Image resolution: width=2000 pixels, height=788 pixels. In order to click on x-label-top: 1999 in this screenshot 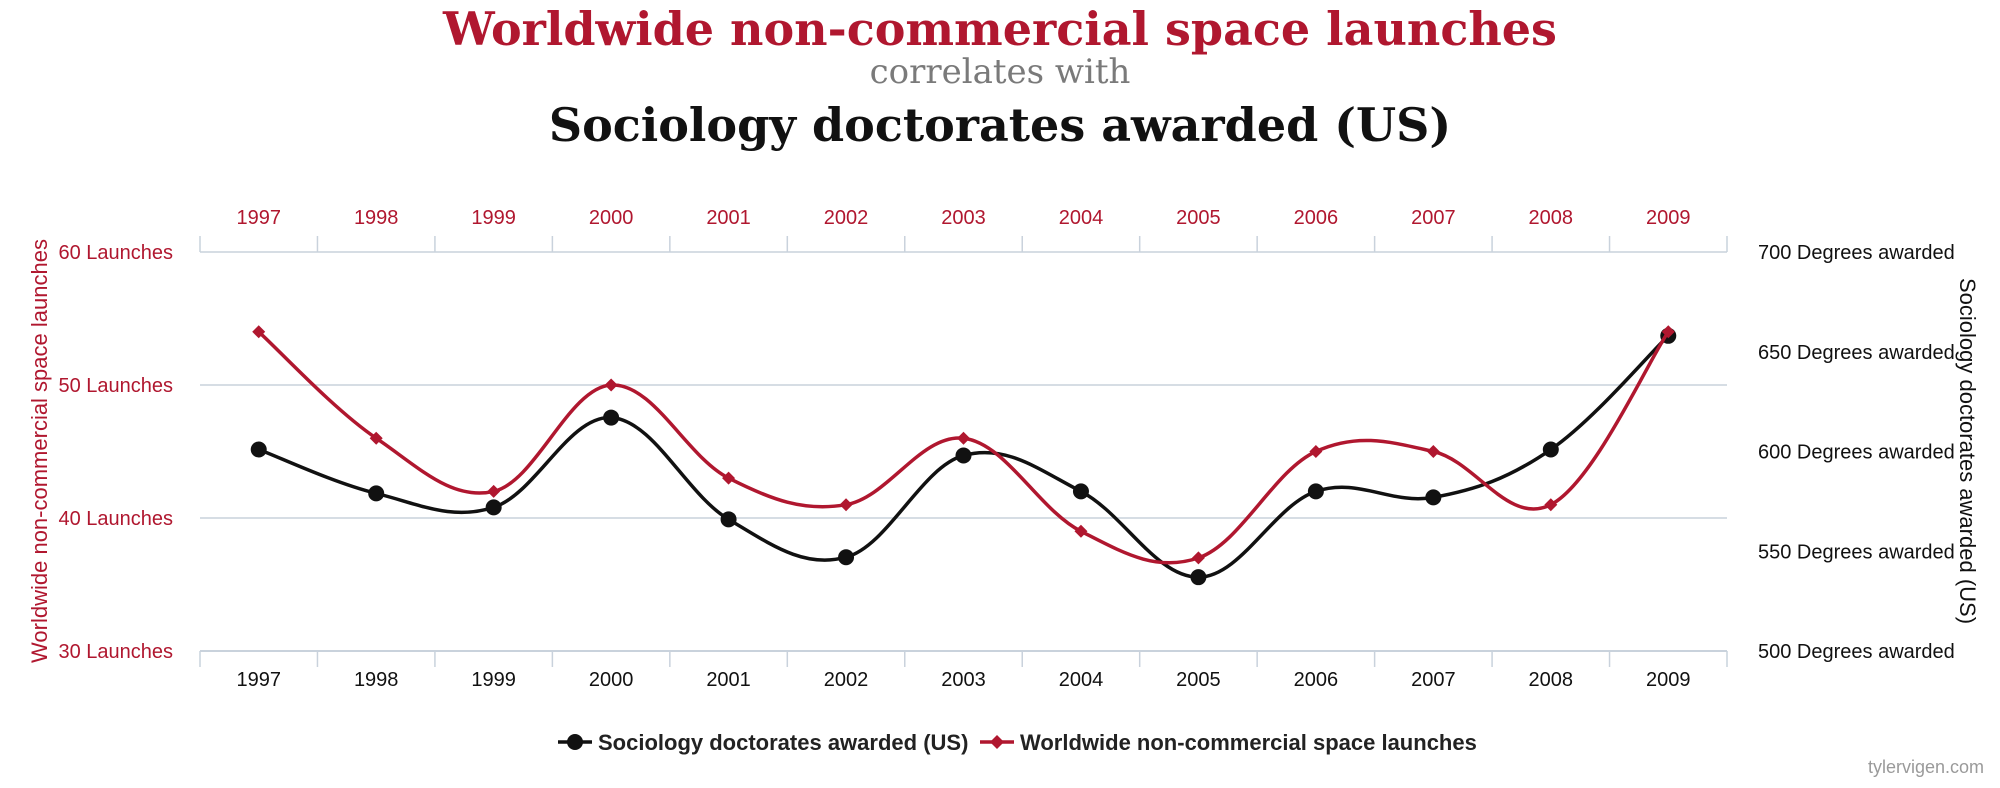, I will do `click(493, 218)`.